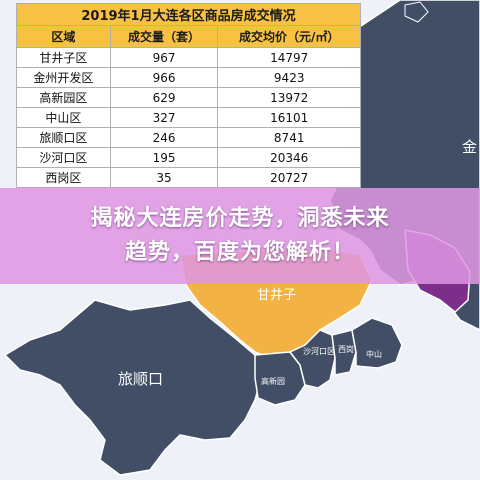 This screenshot has height=480, width=480. I want to click on cell-volume: 246, so click(164, 137).